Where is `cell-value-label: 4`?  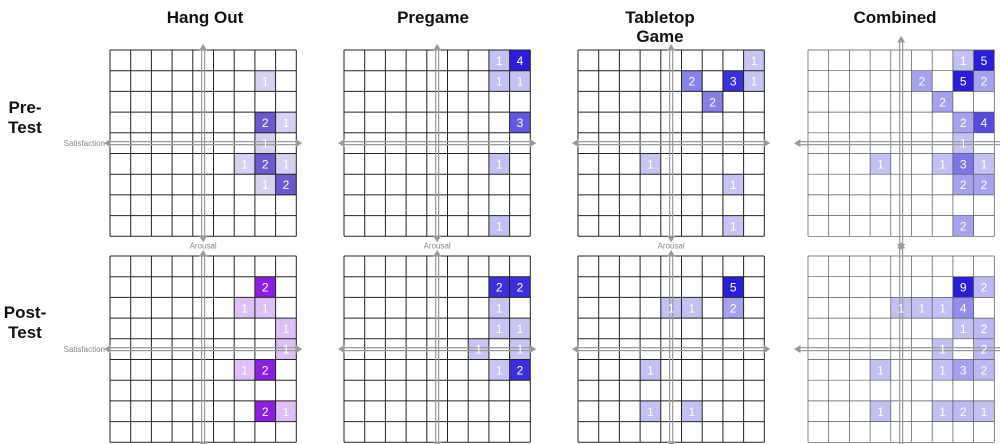 cell-value-label: 4 is located at coordinates (520, 61).